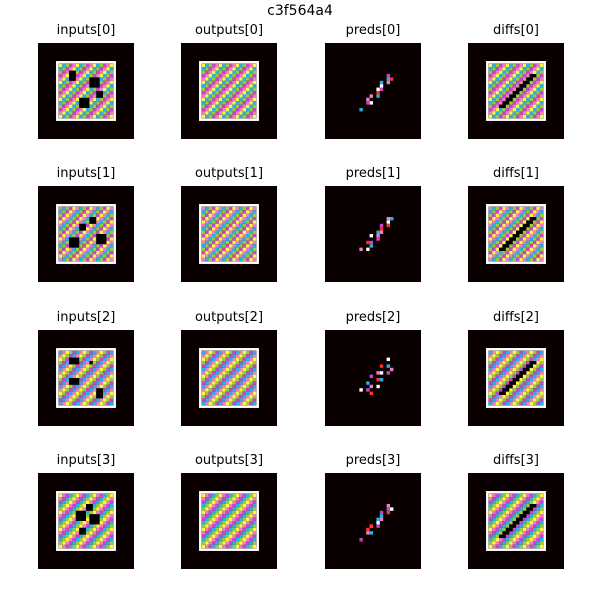 The height and width of the screenshot is (600, 600). I want to click on preds-label: preds[0], so click(373, 30).